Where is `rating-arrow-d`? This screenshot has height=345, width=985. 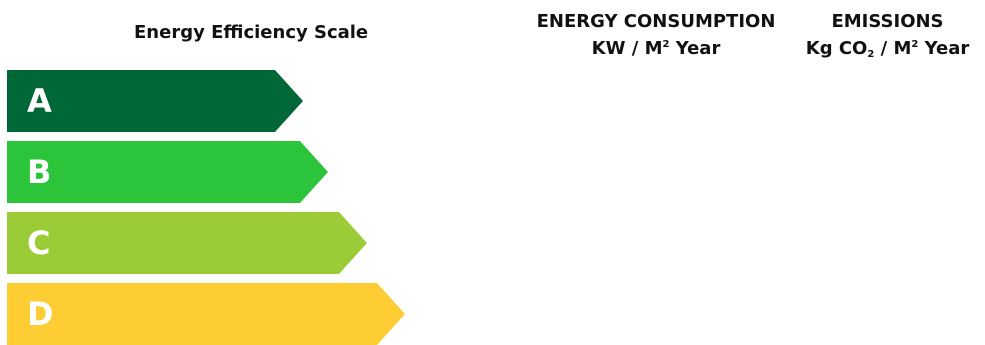 rating-arrow-d is located at coordinates (206, 314).